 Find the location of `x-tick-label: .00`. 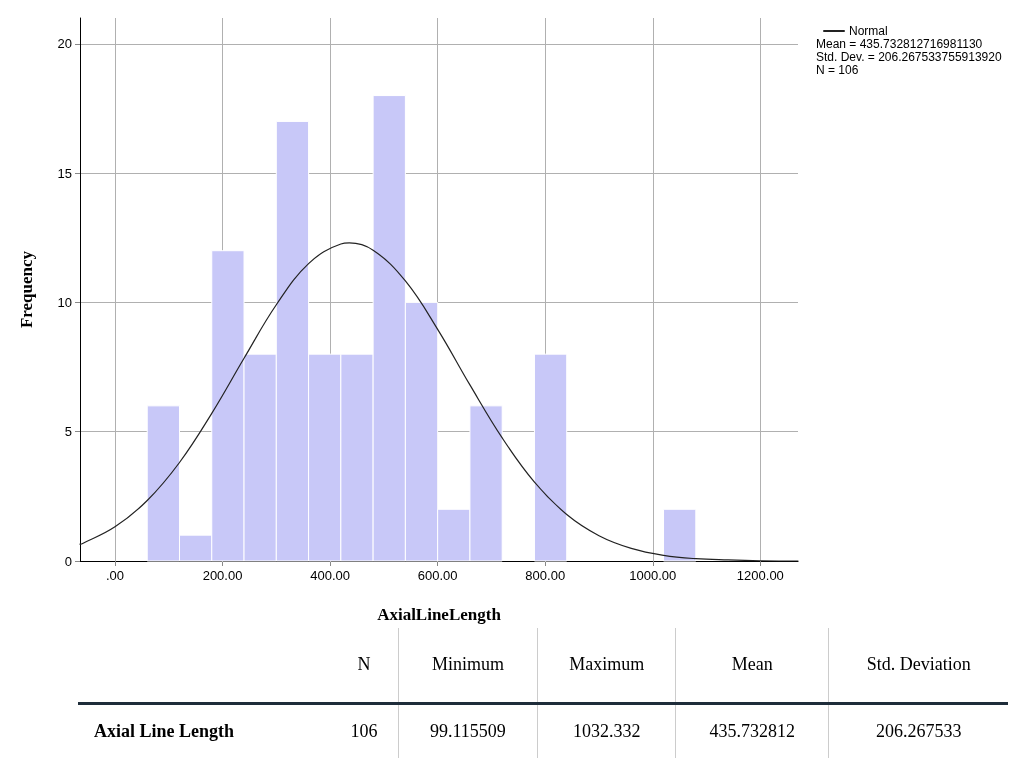

x-tick-label: .00 is located at coordinates (114, 575).